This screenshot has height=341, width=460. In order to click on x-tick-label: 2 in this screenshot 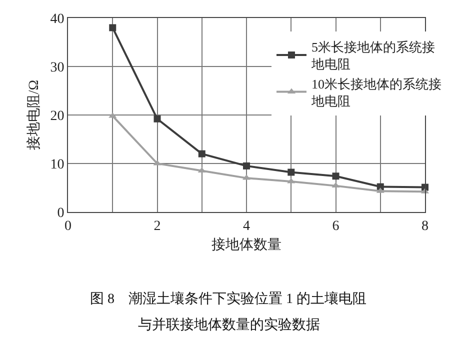, I will do `click(157, 226)`.